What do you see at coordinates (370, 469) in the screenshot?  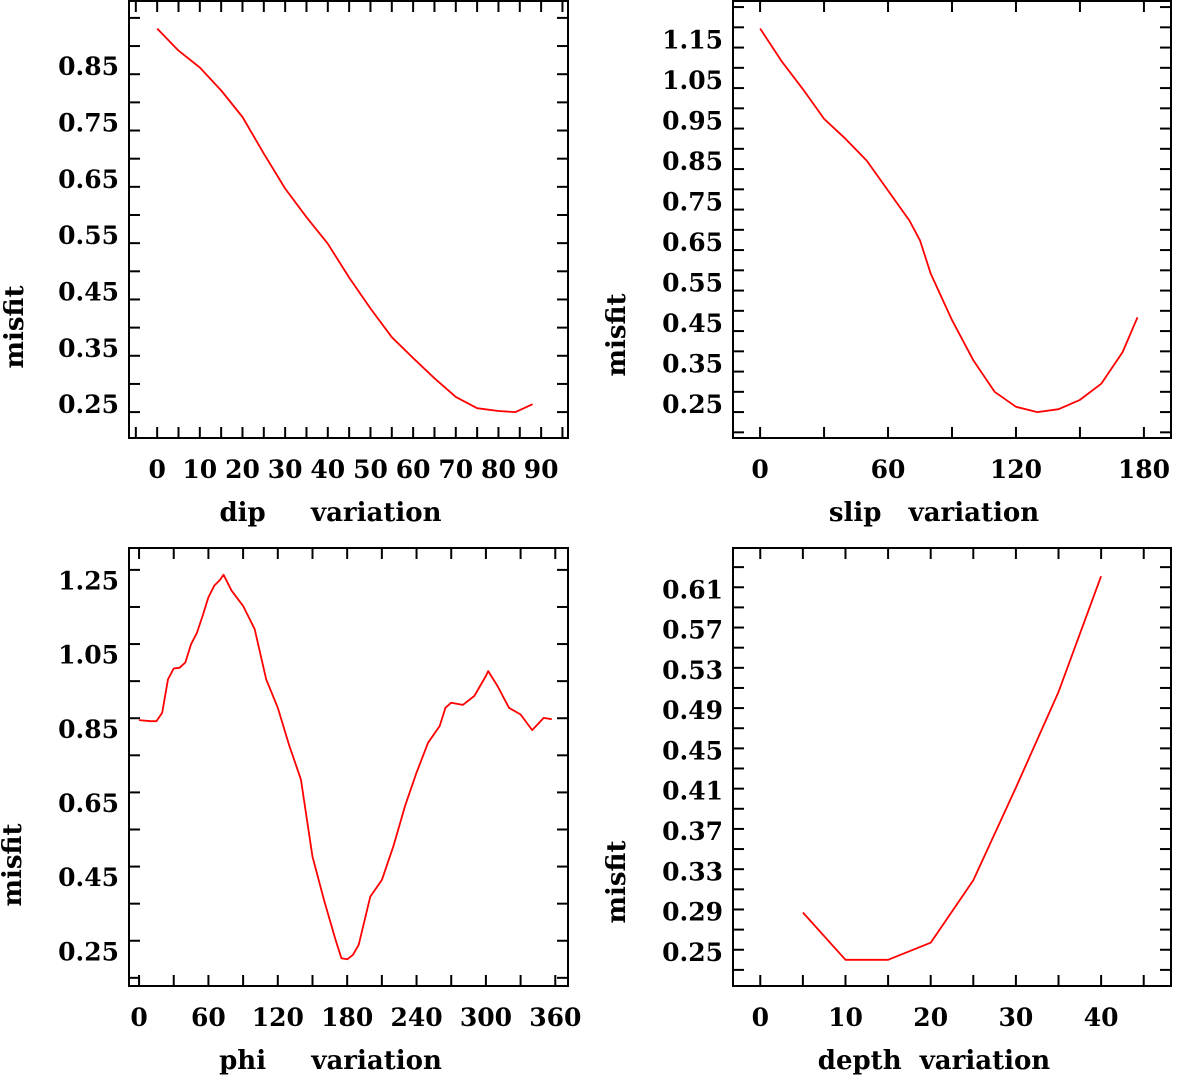 I see `x-tick-label: 50` at bounding box center [370, 469].